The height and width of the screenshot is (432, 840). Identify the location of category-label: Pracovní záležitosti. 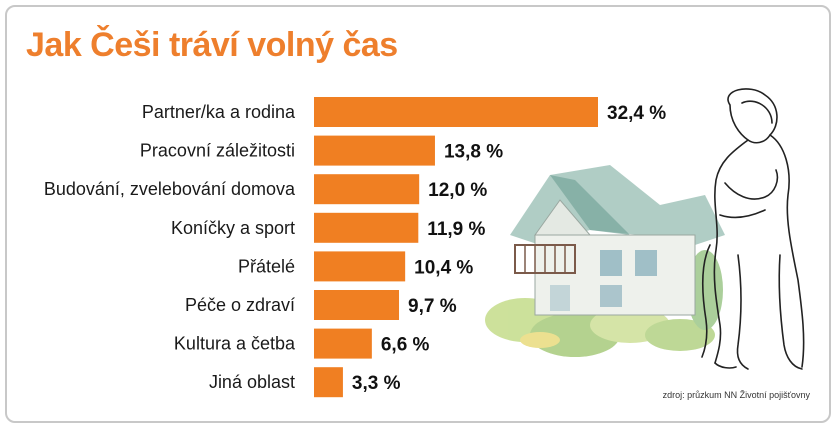
(217, 151).